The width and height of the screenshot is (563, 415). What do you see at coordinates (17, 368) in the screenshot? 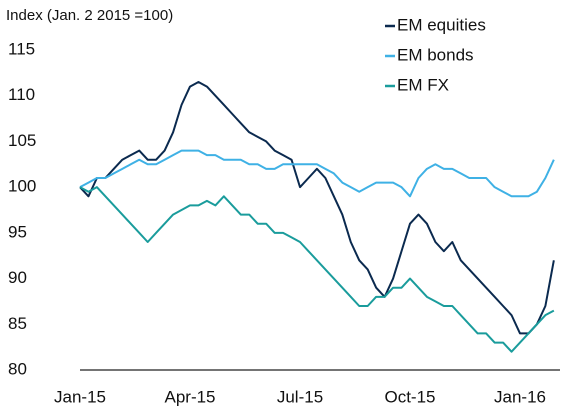
I see `y-tick-label: 80` at bounding box center [17, 368].